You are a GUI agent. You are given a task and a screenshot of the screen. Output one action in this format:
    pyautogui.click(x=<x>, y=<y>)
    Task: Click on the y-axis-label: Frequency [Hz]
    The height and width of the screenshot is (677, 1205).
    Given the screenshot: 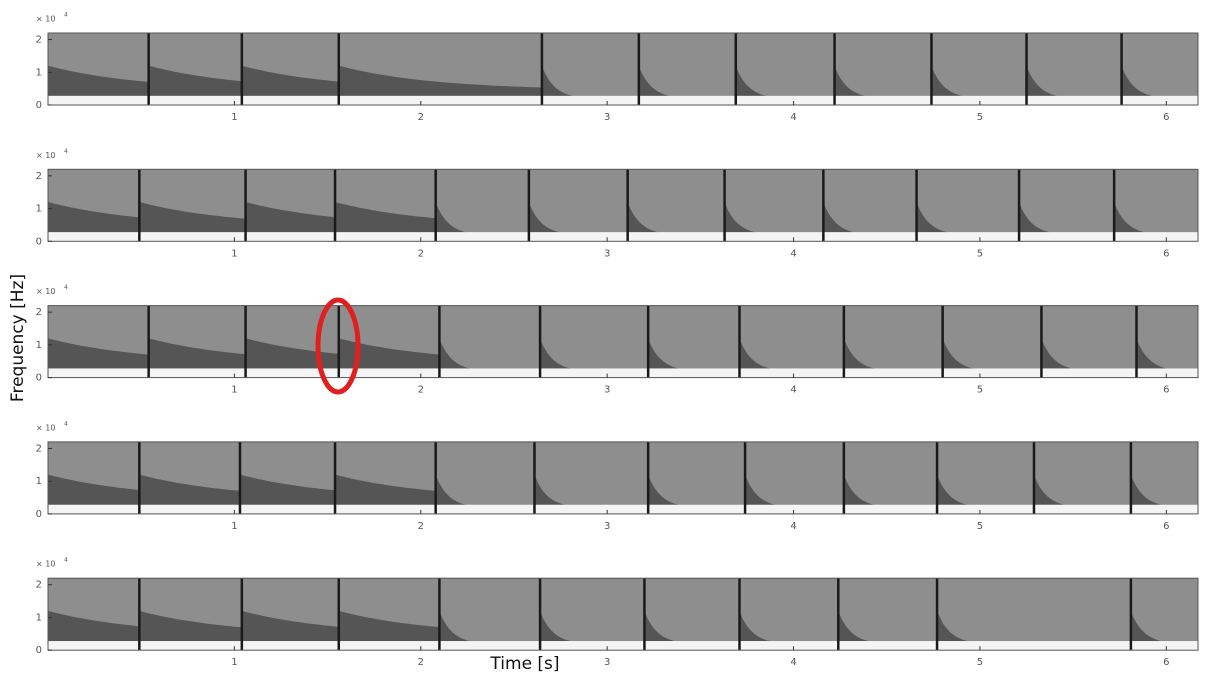 What is the action you would take?
    pyautogui.click(x=18, y=338)
    